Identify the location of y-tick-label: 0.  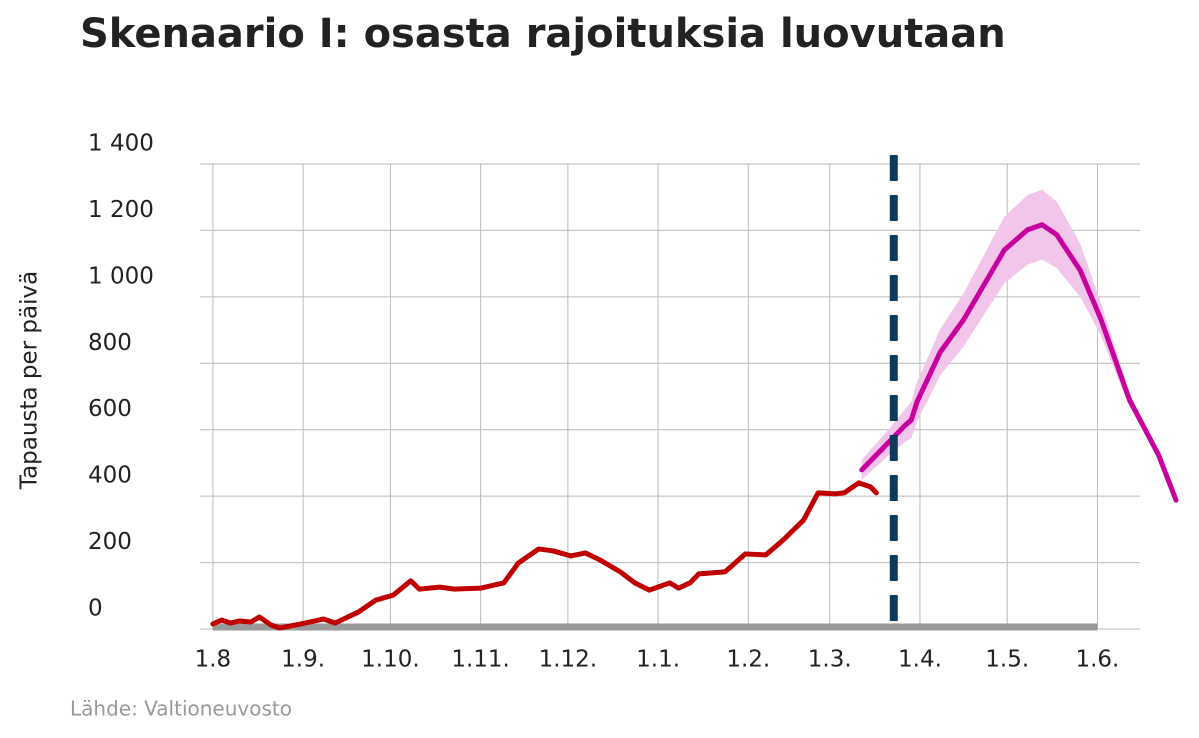
(95, 609).